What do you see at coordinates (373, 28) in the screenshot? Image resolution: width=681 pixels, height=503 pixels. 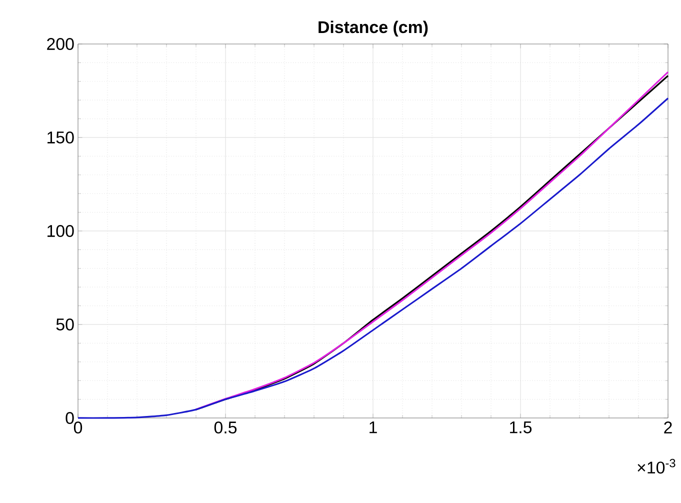 I see `chart-title: Distance (cm)` at bounding box center [373, 28].